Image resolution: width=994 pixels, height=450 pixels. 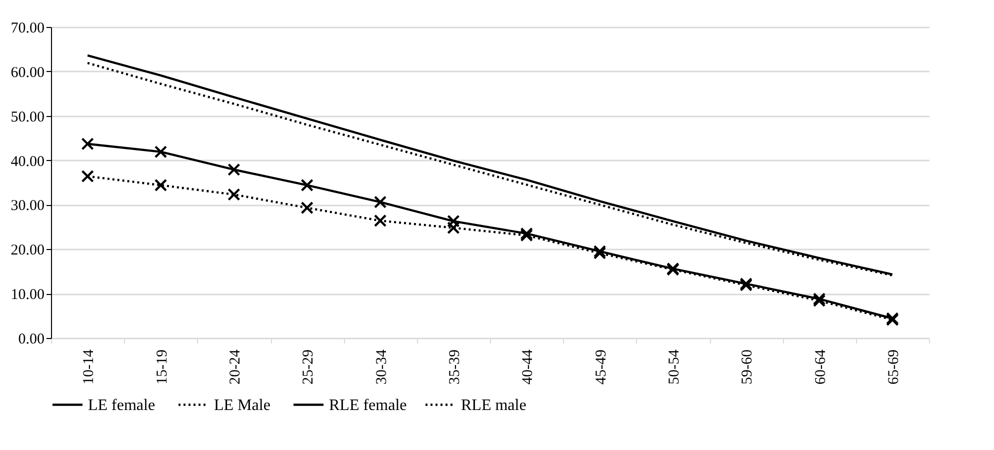 What do you see at coordinates (27, 117) in the screenshot?
I see `y-tick-label: 50.00` at bounding box center [27, 117].